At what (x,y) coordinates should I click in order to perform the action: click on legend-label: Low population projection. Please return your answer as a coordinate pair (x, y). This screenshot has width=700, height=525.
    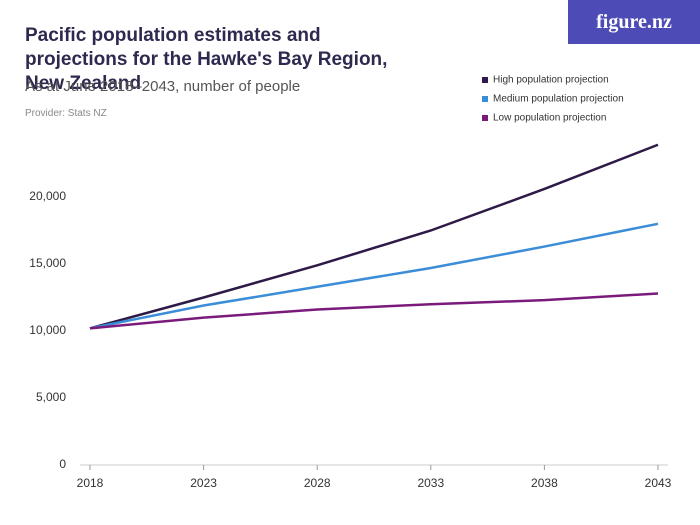
    Looking at the image, I should click on (549, 118).